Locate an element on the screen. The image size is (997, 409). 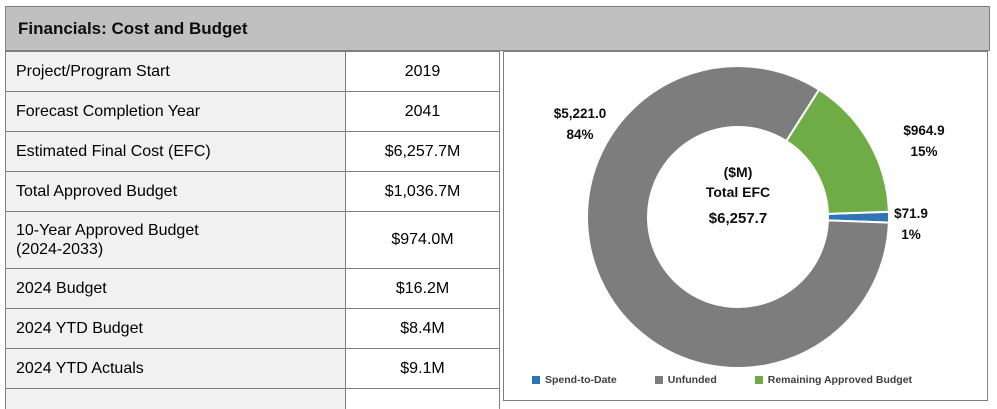
donut-slice-remaining-approved-budget is located at coordinates (837, 151).